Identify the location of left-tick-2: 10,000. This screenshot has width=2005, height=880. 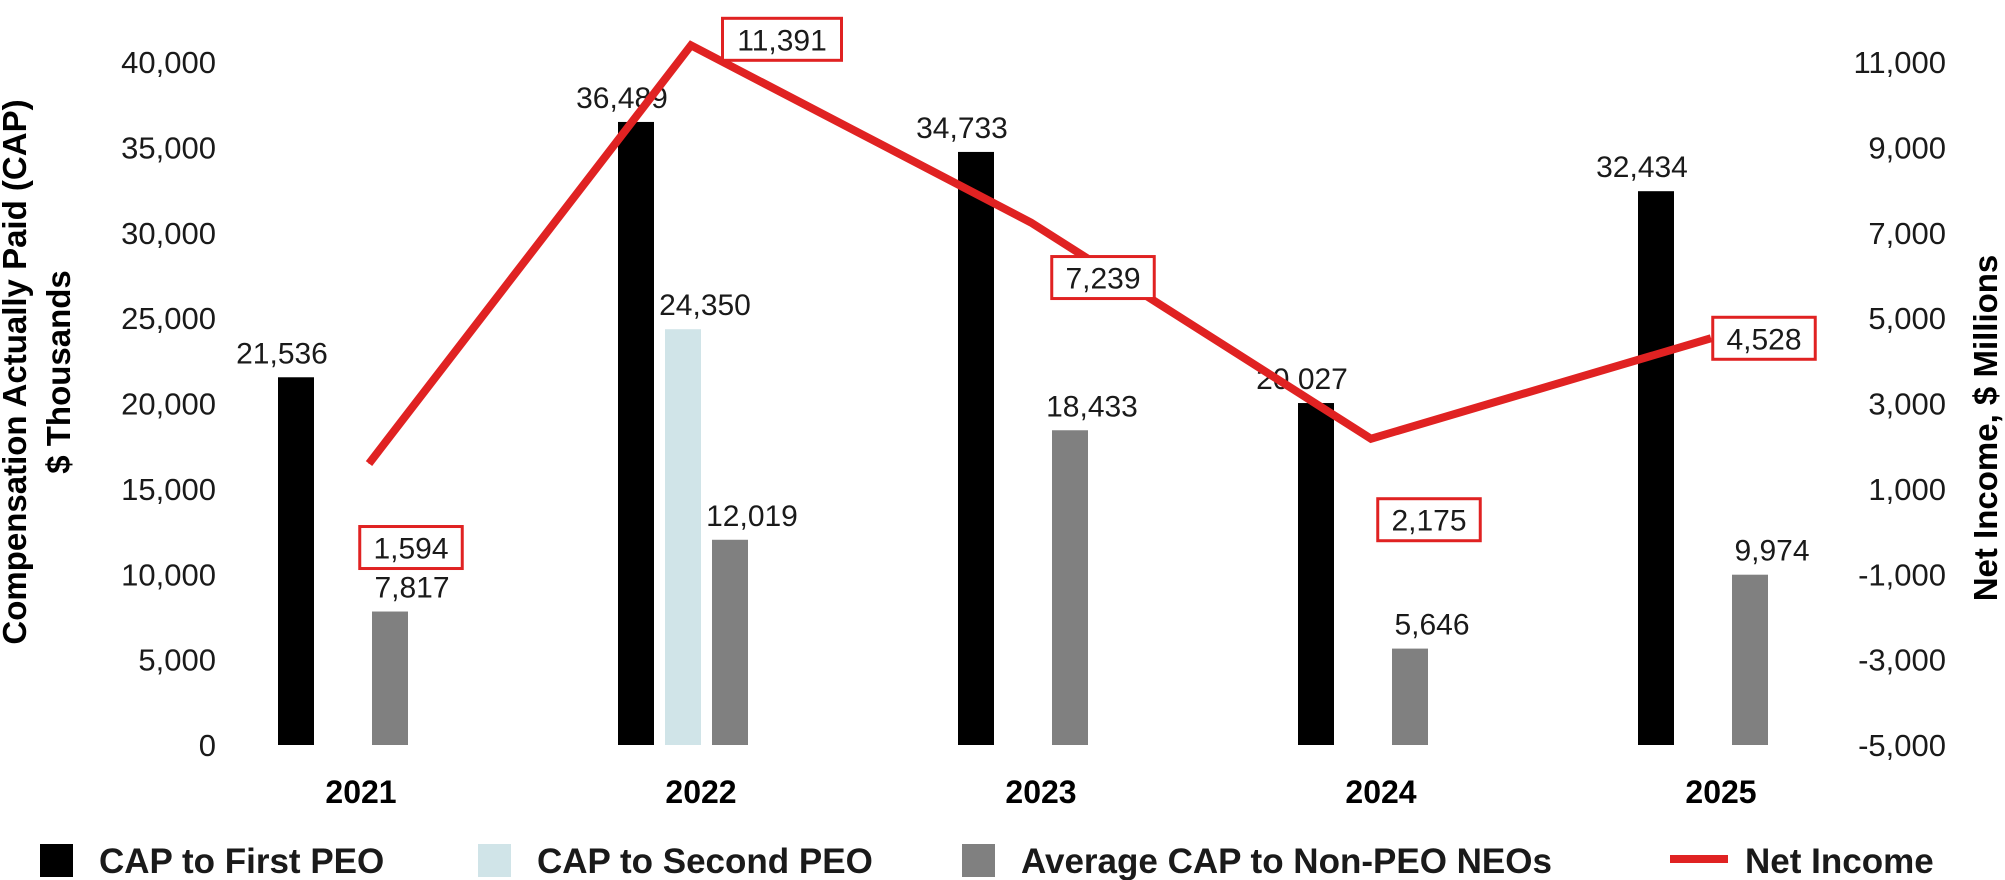
(168, 574).